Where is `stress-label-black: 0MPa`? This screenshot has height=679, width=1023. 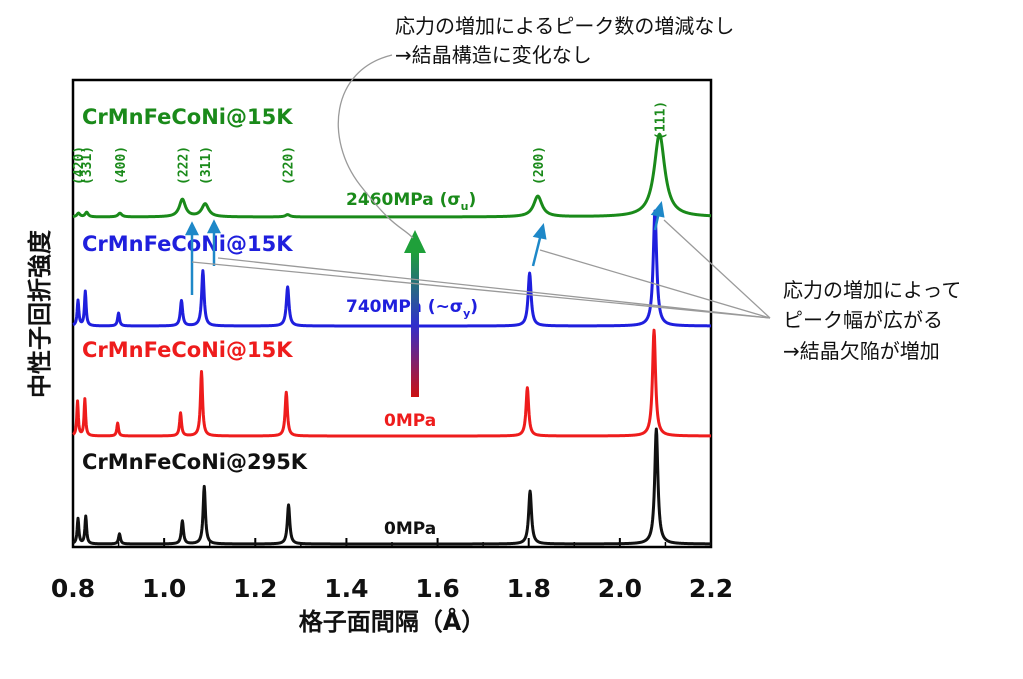 stress-label-black: 0MPa is located at coordinates (410, 529).